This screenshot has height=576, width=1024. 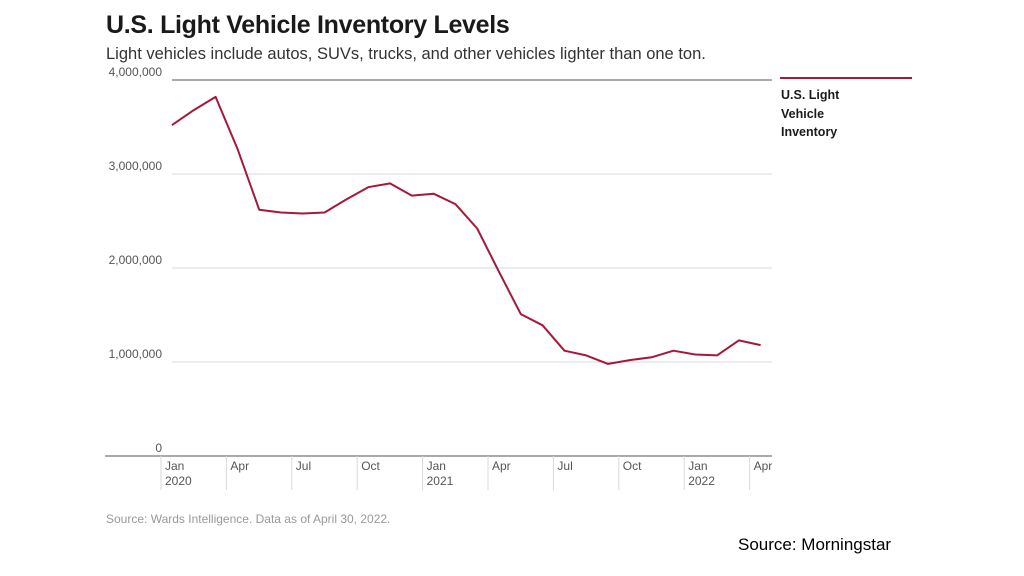 What do you see at coordinates (815, 544) in the screenshot?
I see `source-credit: Source: Morningstar` at bounding box center [815, 544].